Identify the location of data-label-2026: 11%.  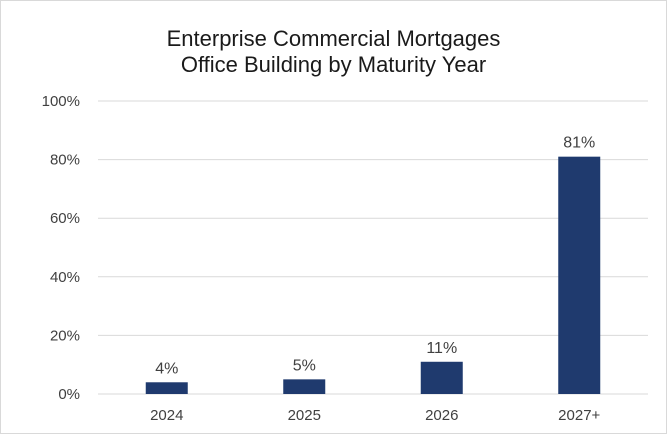
(441, 348).